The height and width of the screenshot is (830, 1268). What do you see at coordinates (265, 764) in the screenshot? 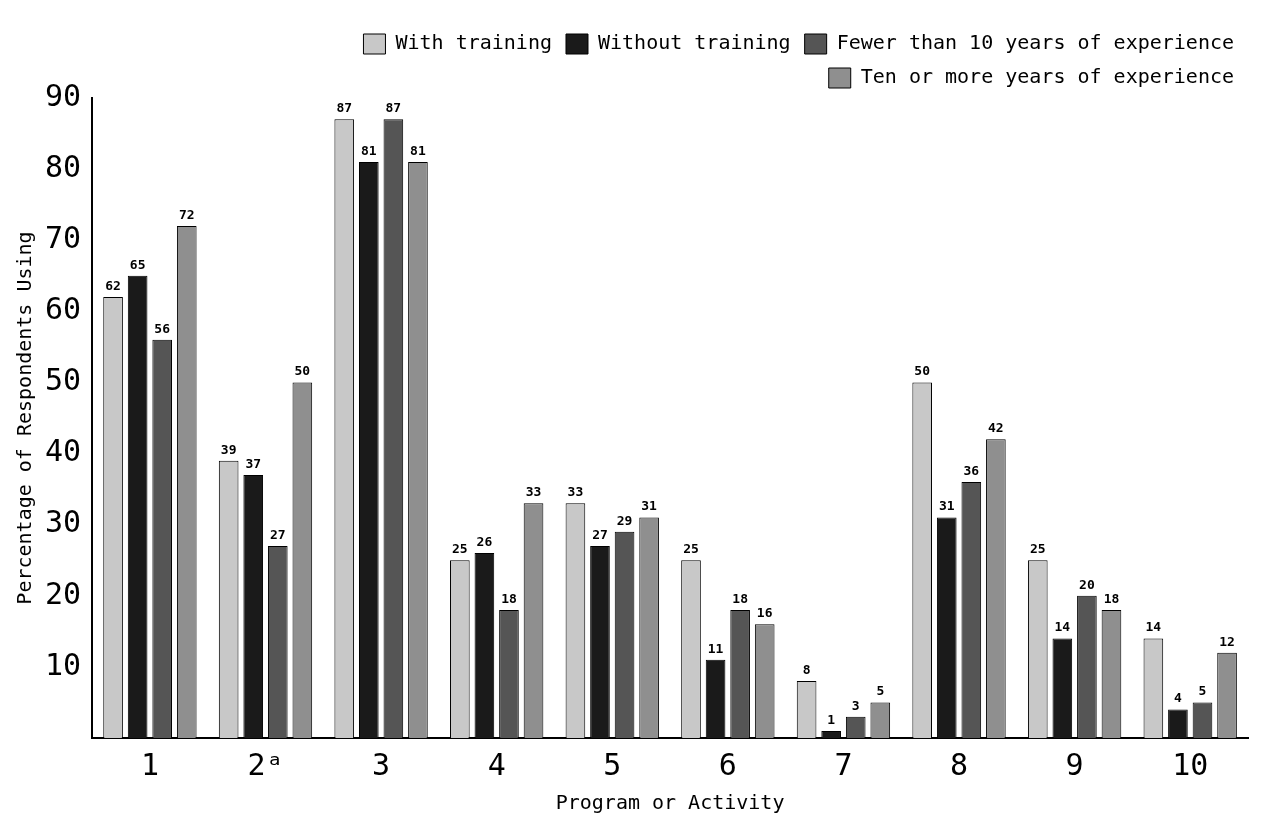
I see `x-tick-label: 2ᵃ` at bounding box center [265, 764].